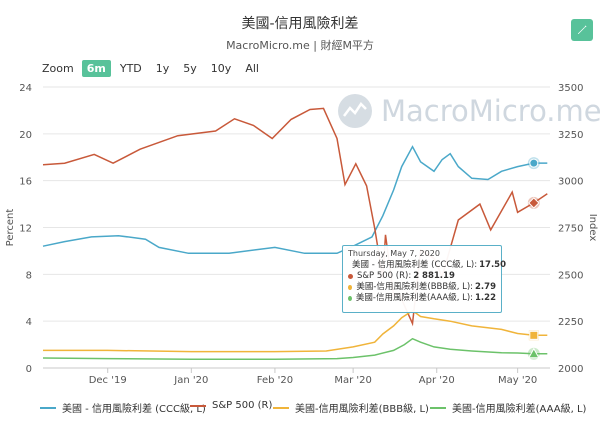 The height and width of the screenshot is (425, 600). I want to click on tooltip-row: 美國-信用風險利差(BBB級, L): 2.79, so click(422, 287).